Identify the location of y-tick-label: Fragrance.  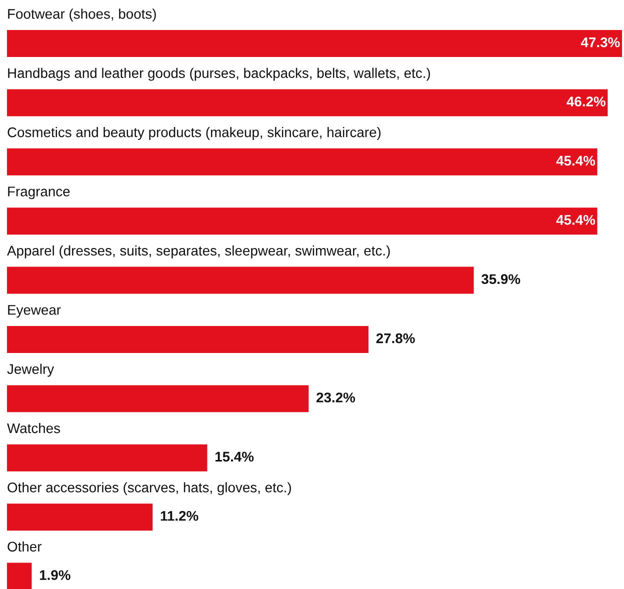
(39, 193).